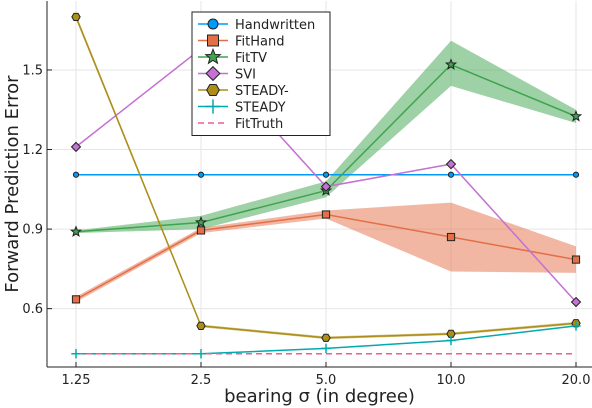 The image size is (592, 408). Describe the element at coordinates (76, 380) in the screenshot. I see `x-tick-label: 1.25` at that location.